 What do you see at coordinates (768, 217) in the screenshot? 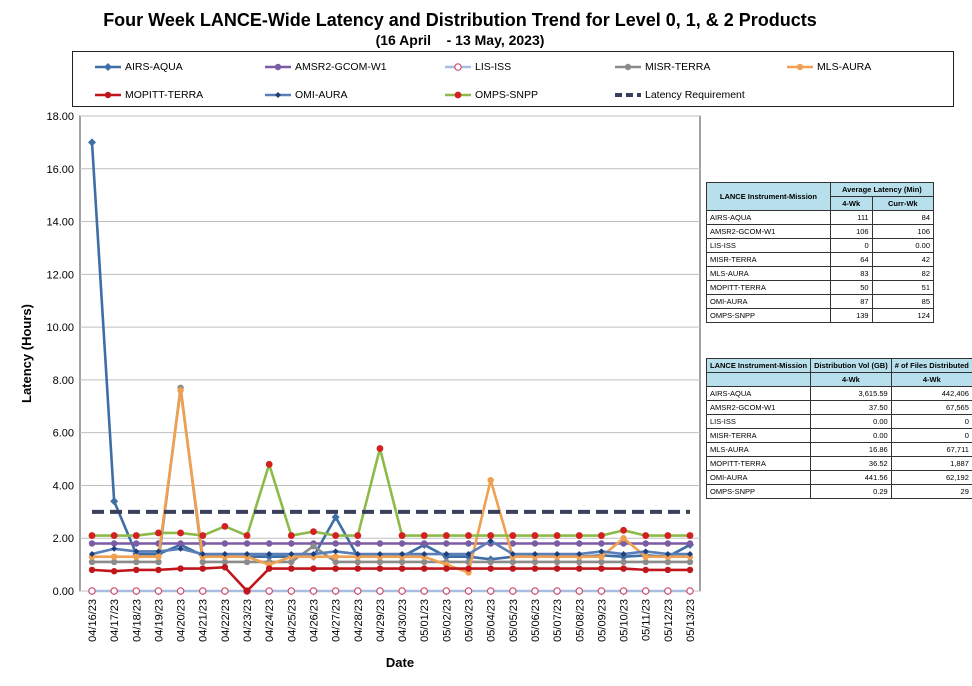
I see `latency-table-cell-name: AIRS-AQUA` at bounding box center [768, 217].